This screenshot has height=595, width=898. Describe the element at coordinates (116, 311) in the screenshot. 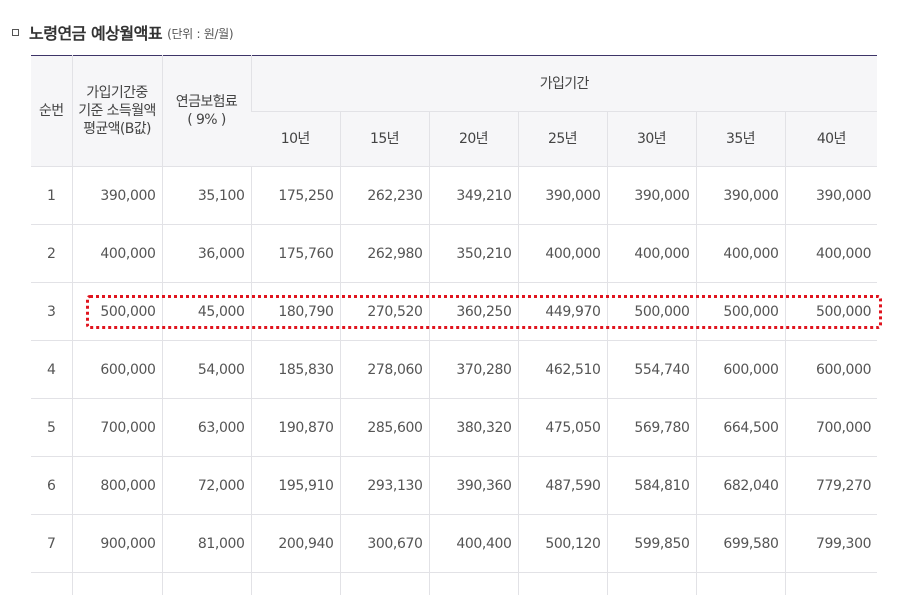

I see `cell-income: 500,000` at that location.